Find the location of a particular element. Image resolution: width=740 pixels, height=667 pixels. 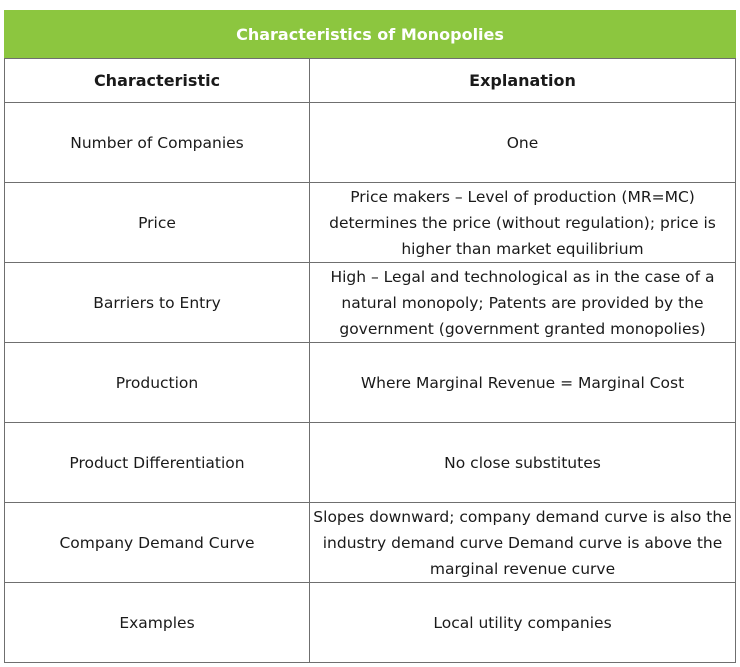

characteristic-cell: Number of Companies is located at coordinates (157, 142).